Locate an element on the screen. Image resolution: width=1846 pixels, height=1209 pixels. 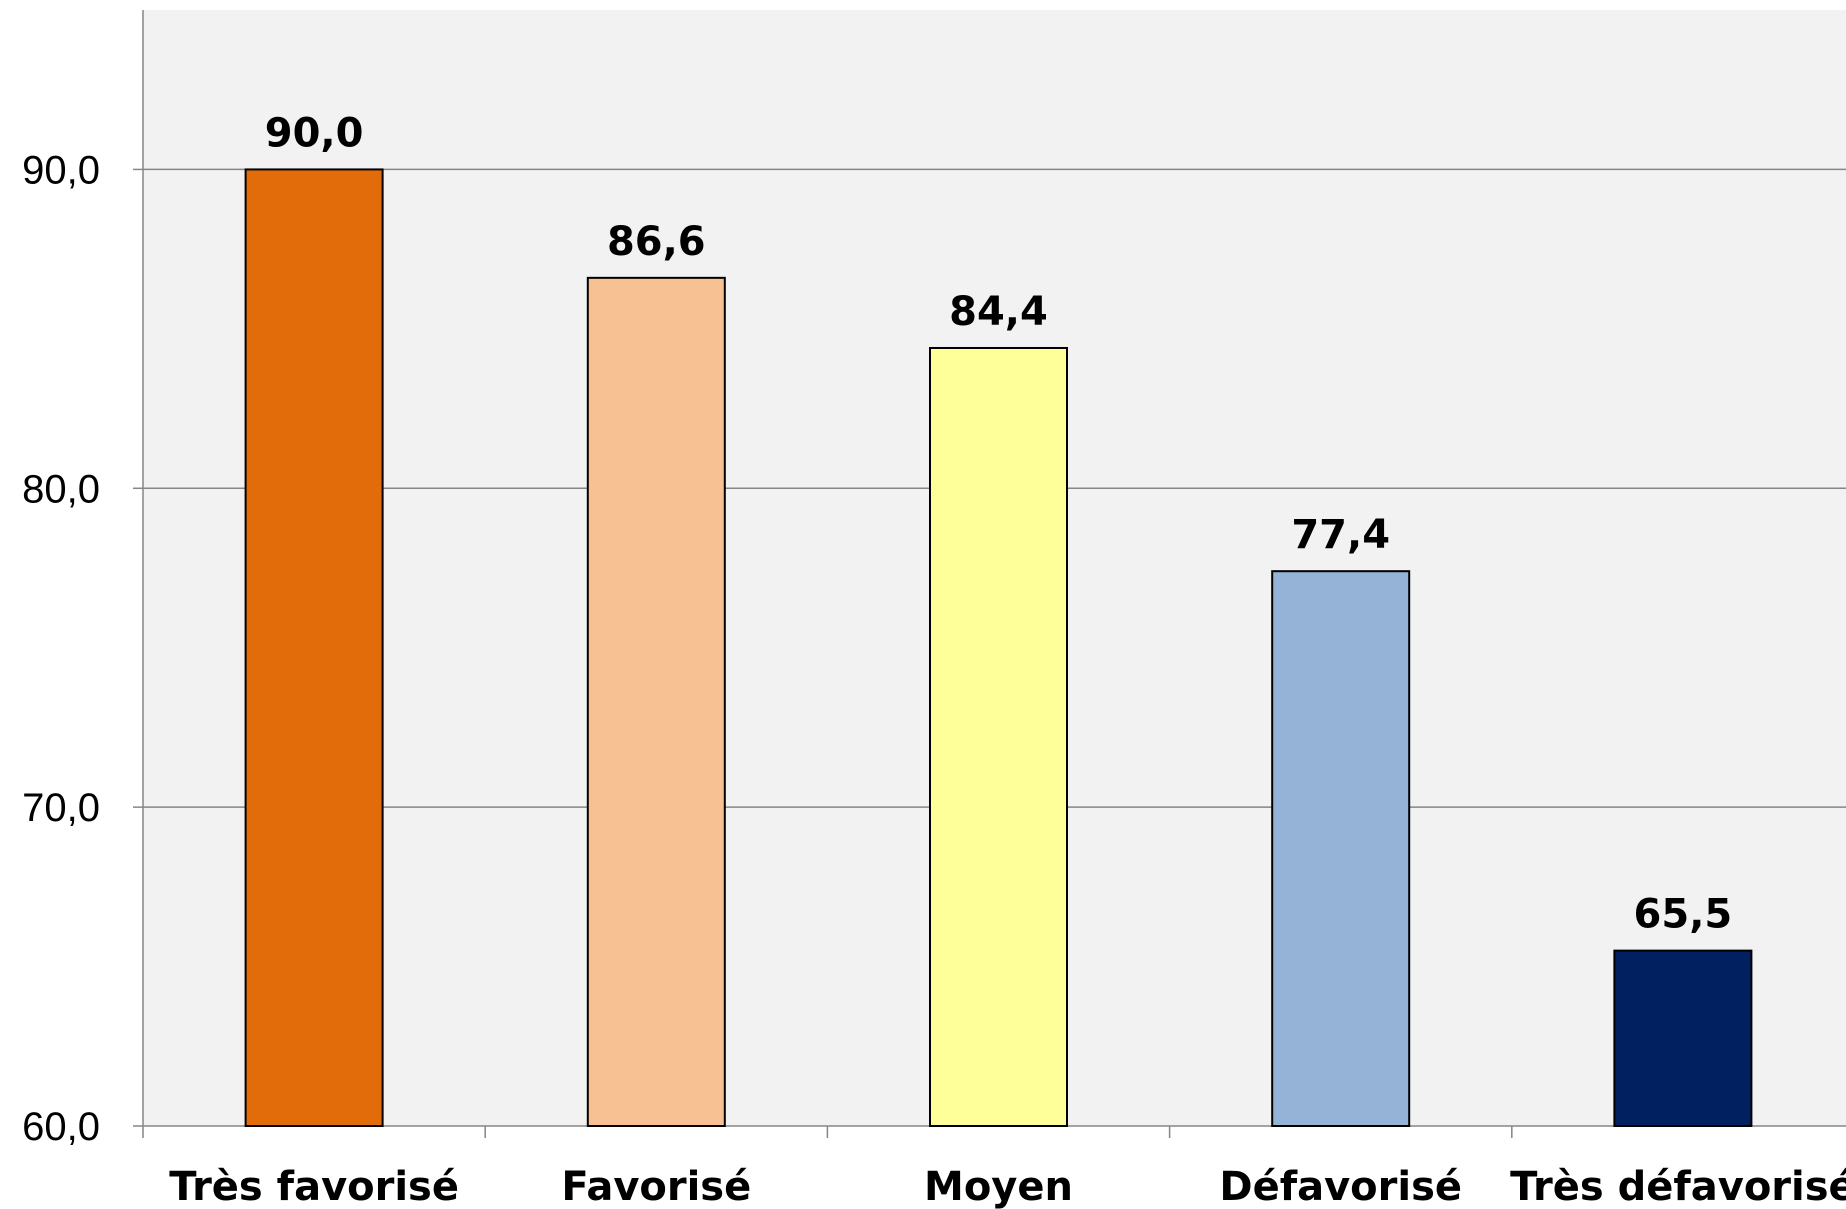
y-tick-label: 80,0 is located at coordinates (61, 489).